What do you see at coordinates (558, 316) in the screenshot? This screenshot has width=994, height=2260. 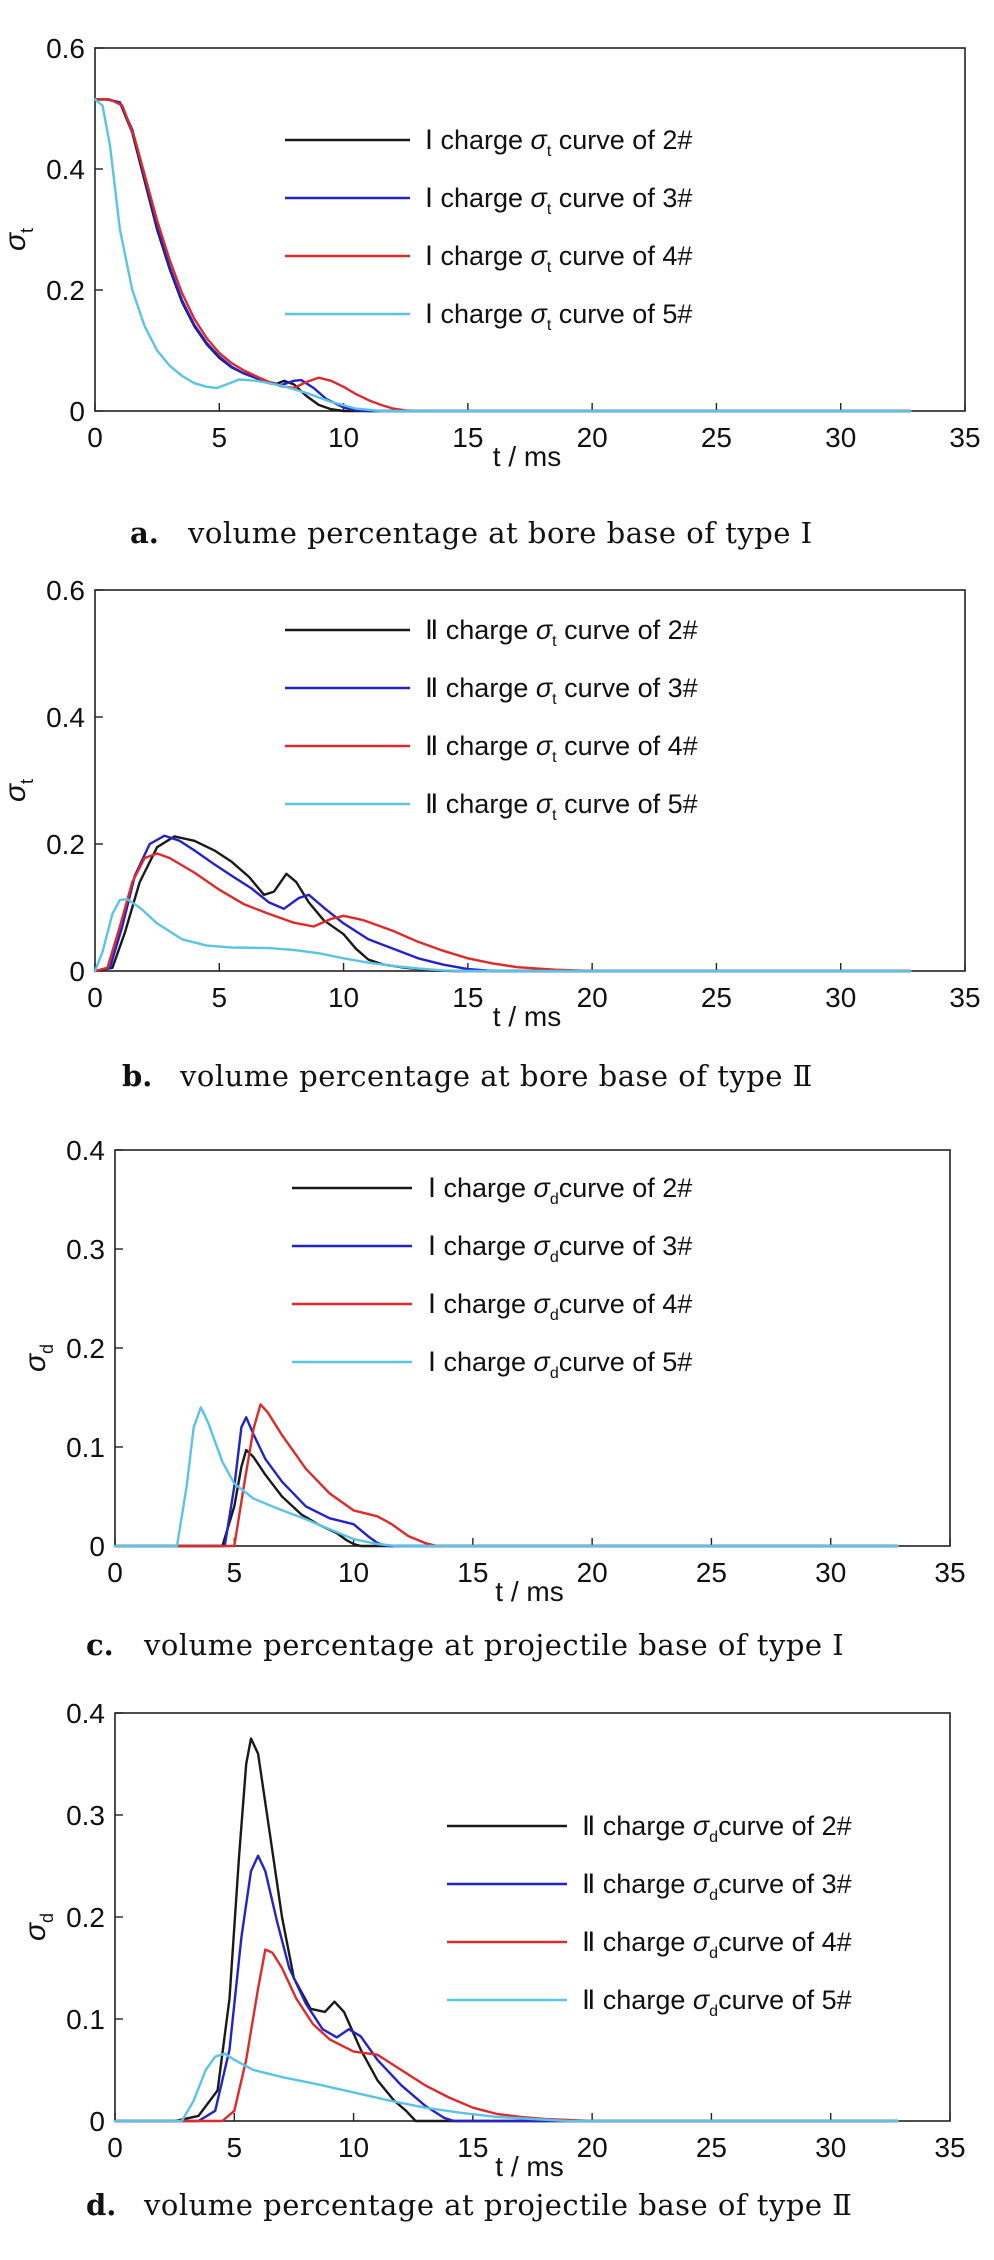 I see `legend-label: Ⅰ charge σt curve of 5#` at bounding box center [558, 316].